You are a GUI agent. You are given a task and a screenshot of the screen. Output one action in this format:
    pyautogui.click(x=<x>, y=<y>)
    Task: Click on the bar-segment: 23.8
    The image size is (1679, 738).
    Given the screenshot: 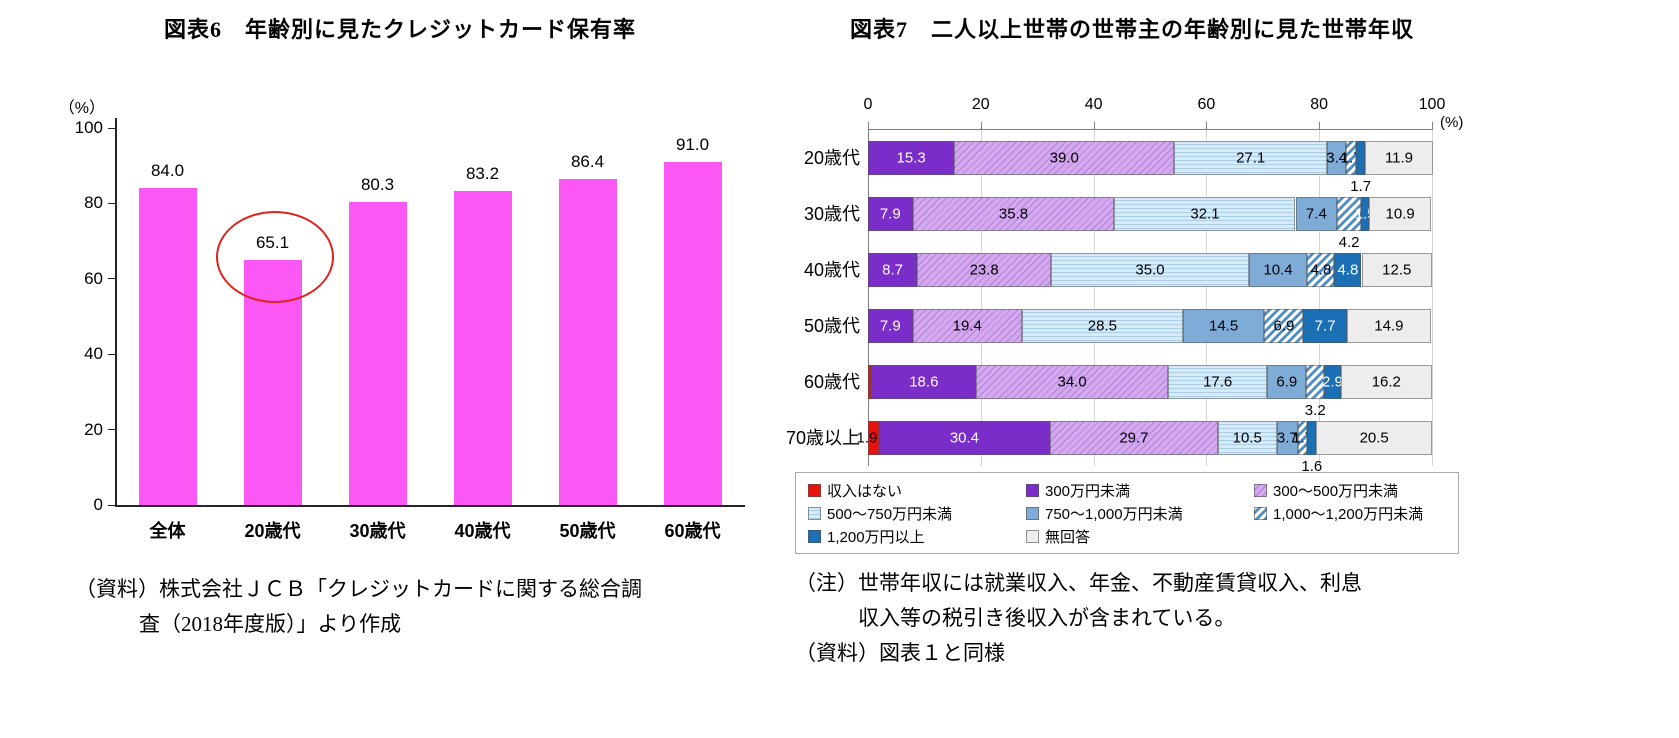 What is the action you would take?
    pyautogui.click(x=984, y=270)
    